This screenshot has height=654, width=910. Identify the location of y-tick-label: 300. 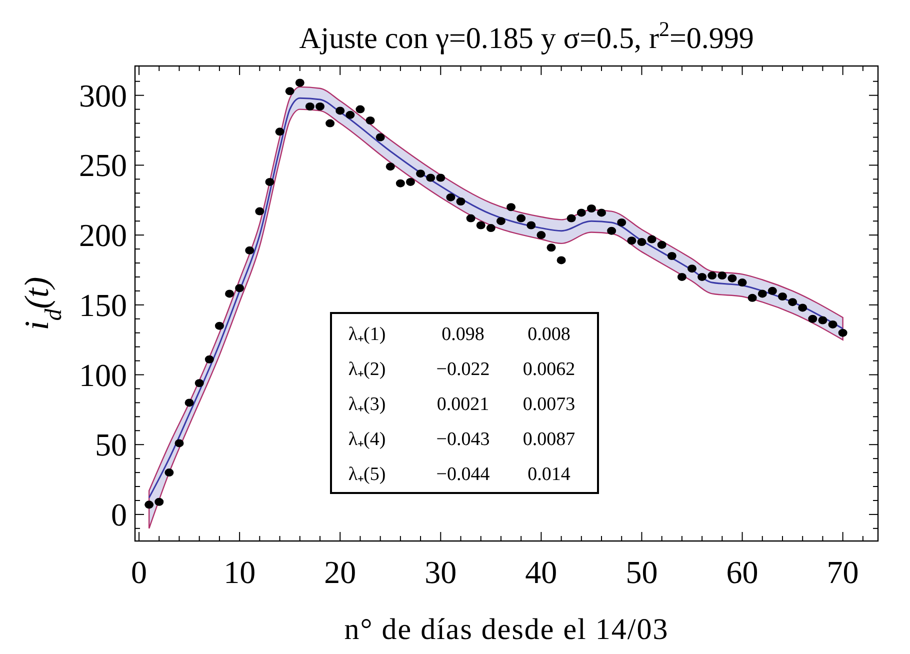
(103, 95).